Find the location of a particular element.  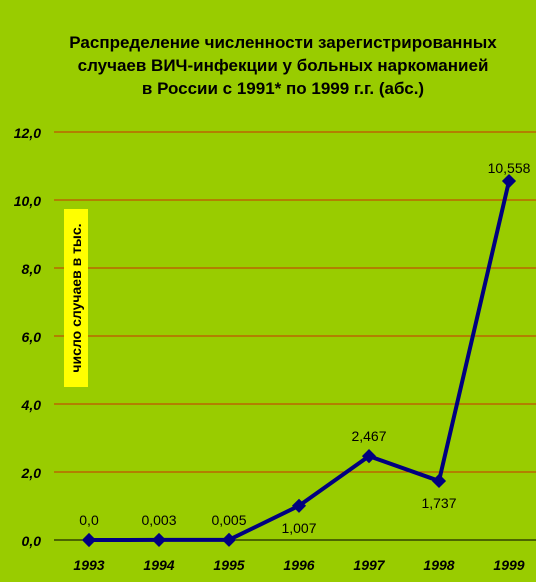

y-tick-label: 8,0 is located at coordinates (32, 269).